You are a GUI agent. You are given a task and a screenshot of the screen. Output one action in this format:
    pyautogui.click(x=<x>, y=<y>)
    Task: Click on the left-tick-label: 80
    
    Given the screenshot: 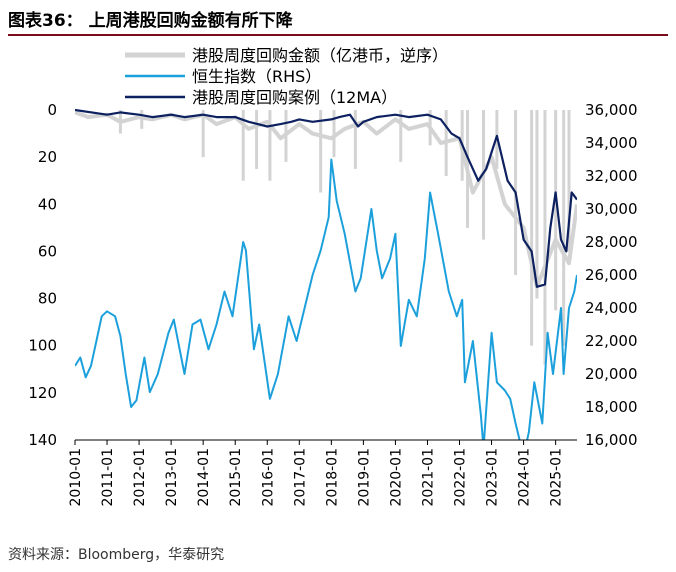 What is the action you would take?
    pyautogui.click(x=47, y=299)
    